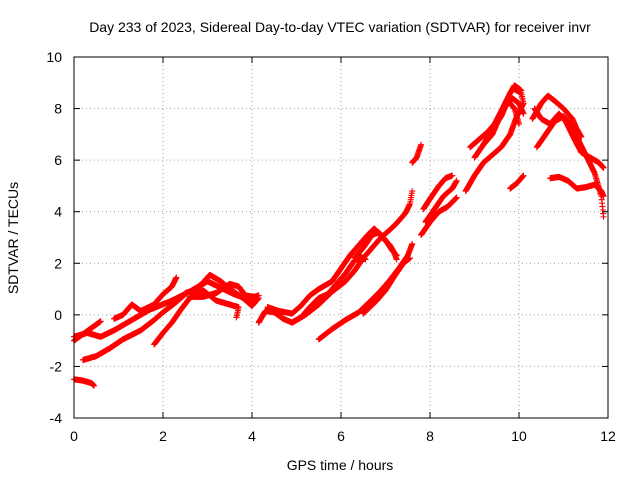  Describe the element at coordinates (519, 436) in the screenshot. I see `x-tick-label: 10` at that location.